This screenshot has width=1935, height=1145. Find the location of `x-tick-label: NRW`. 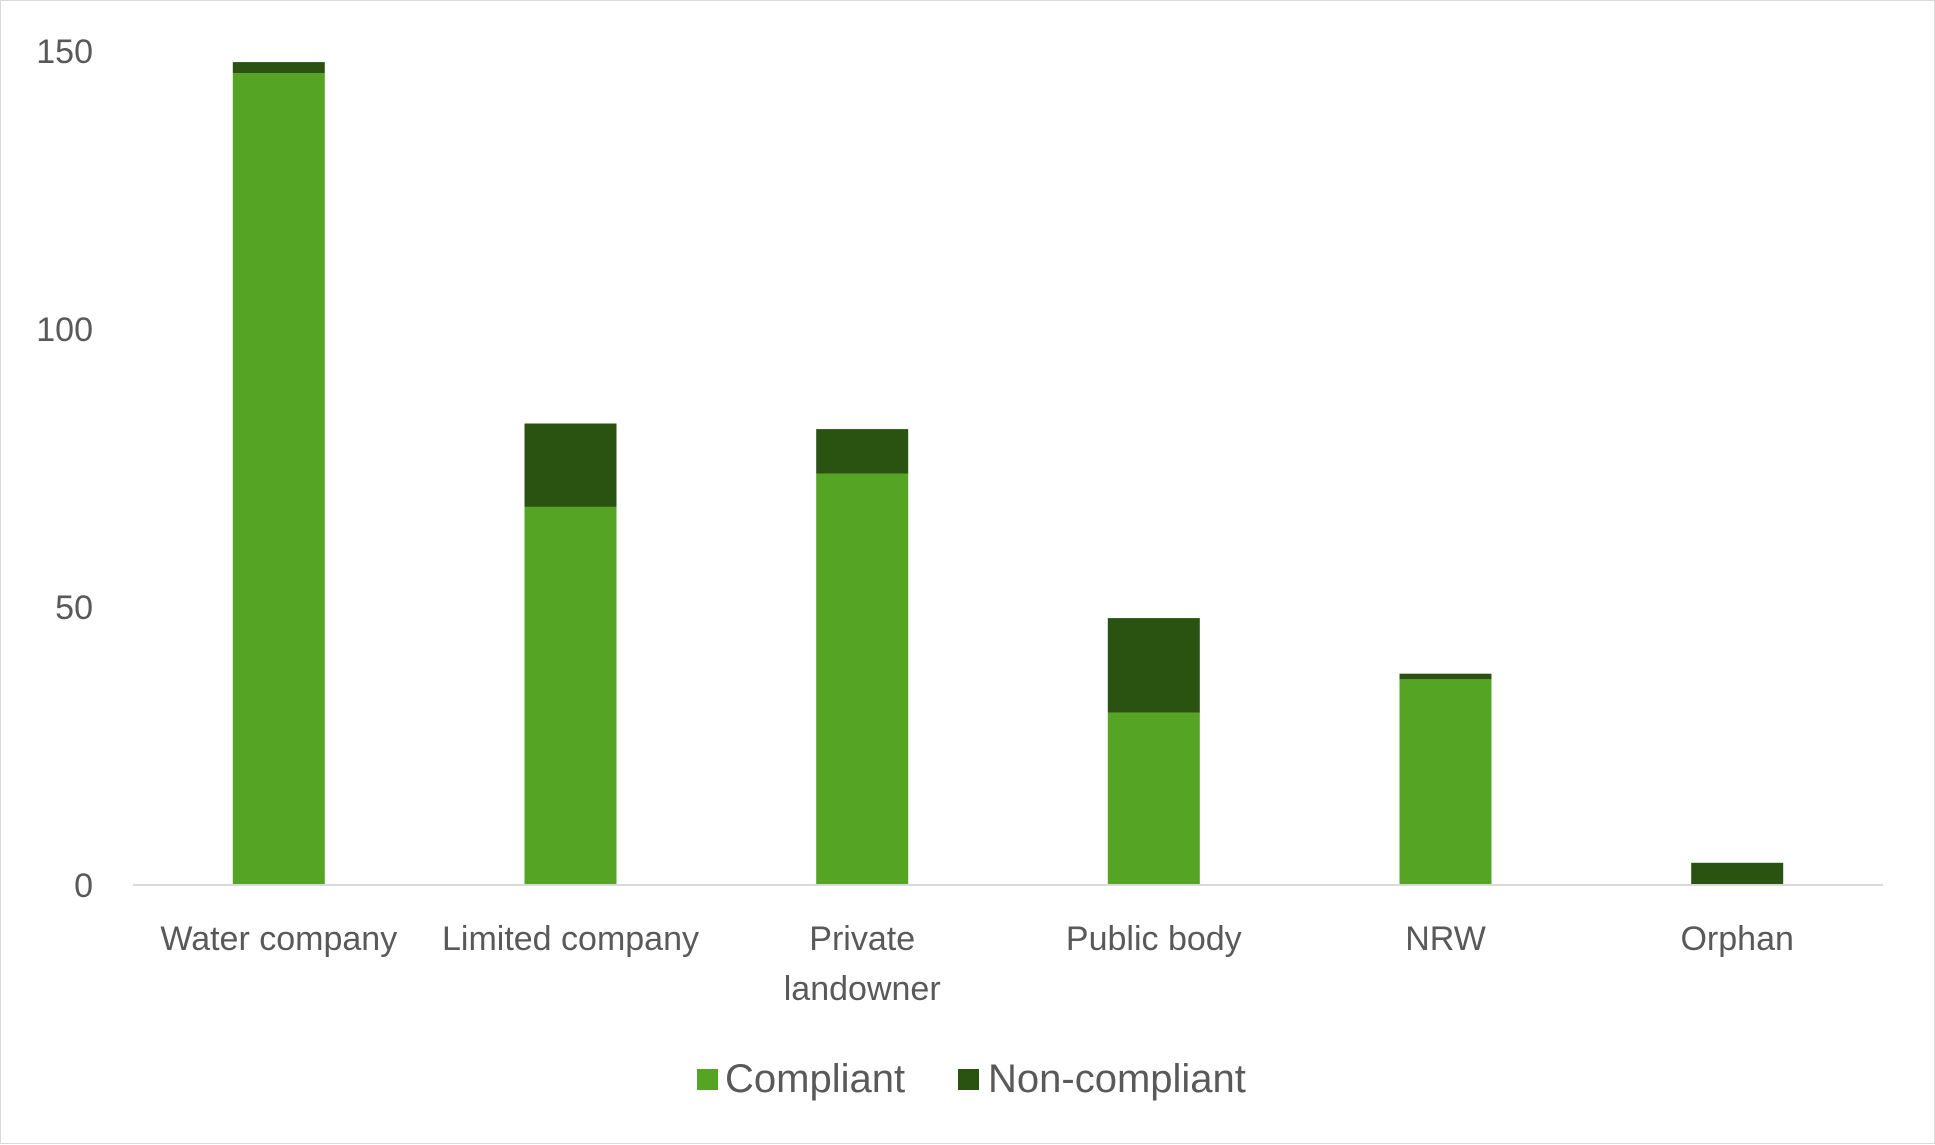

x-tick-label: NRW is located at coordinates (1445, 939).